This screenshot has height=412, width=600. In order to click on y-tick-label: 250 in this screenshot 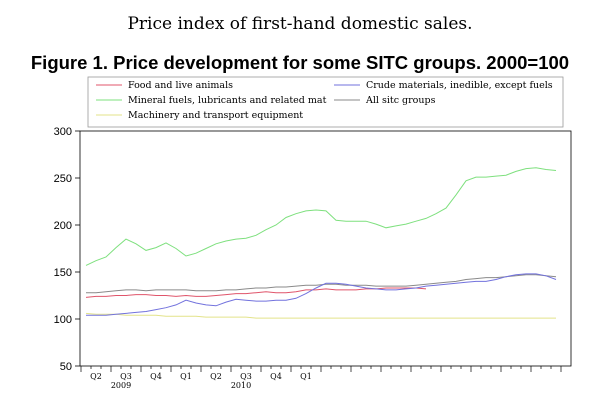, I will do `click(63, 179)`.